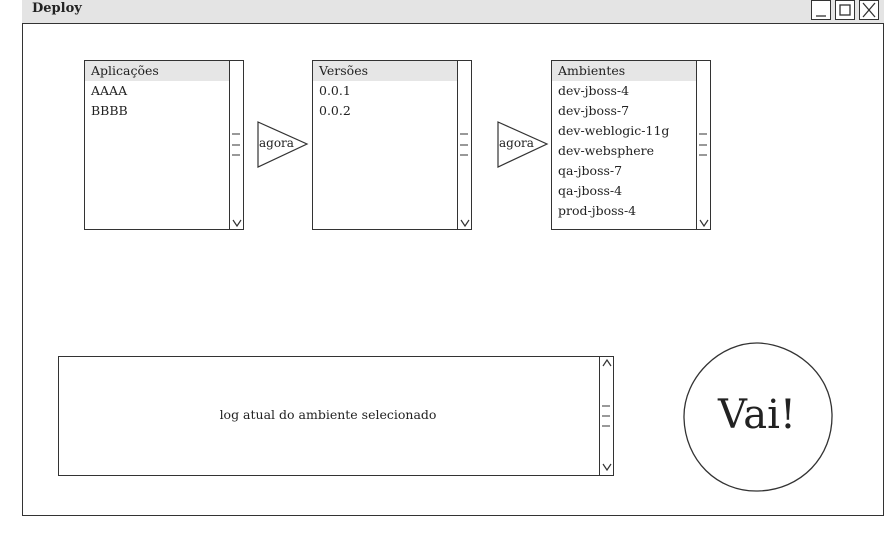 The width and height of the screenshot is (892, 543). What do you see at coordinates (57, 8) in the screenshot?
I see `window-title: Deploy` at bounding box center [57, 8].